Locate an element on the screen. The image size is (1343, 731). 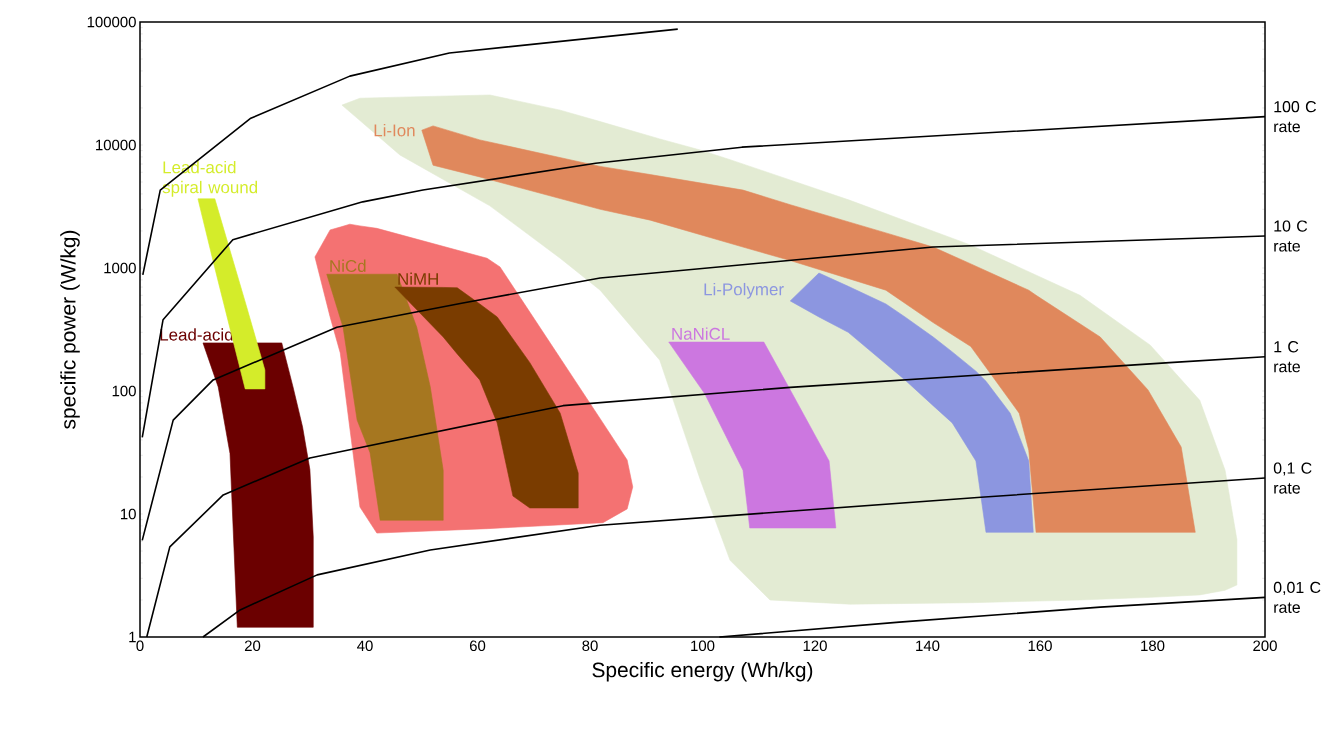
x-tick-label: 180 is located at coordinates (1153, 646).